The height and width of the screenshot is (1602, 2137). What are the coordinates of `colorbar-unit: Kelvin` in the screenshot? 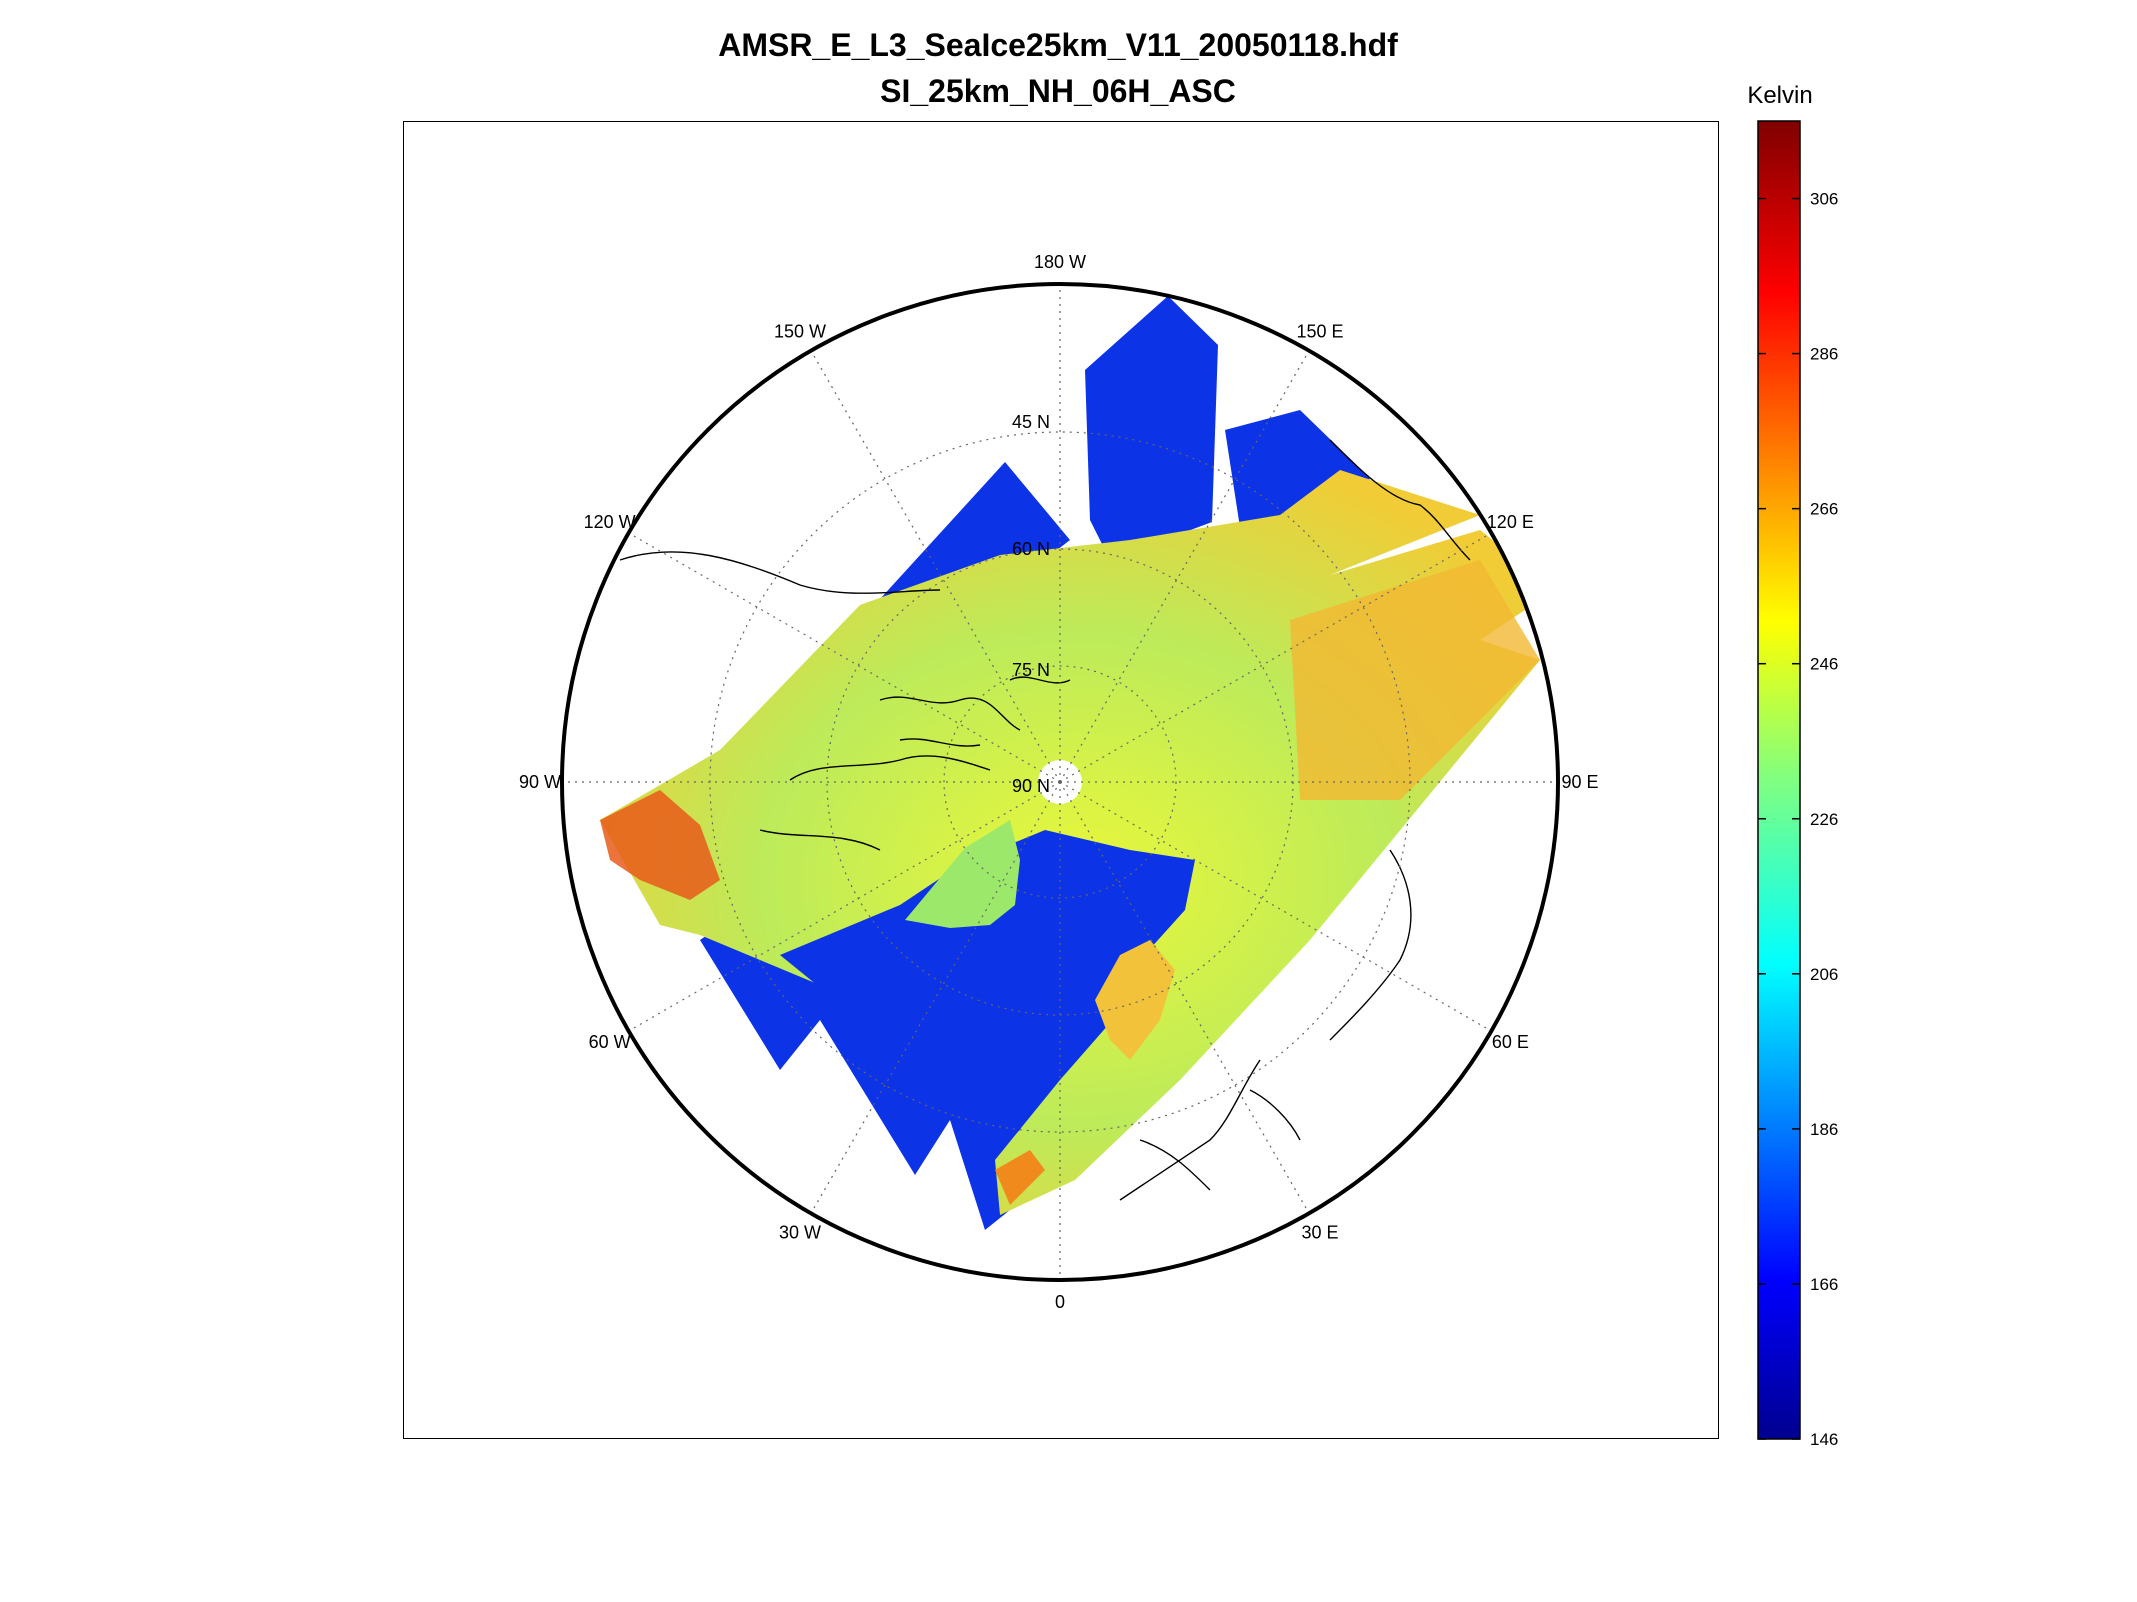 It's located at (1780, 95).